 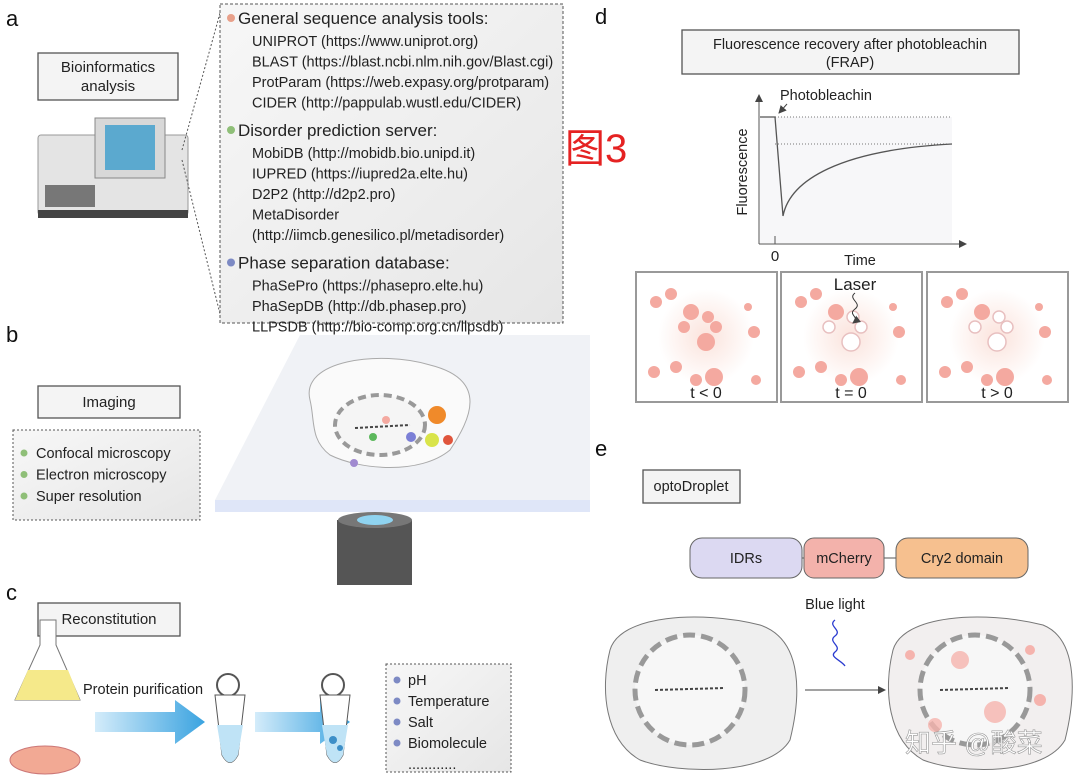 I want to click on domain-idrs-label: IDRs, so click(x=746, y=559).